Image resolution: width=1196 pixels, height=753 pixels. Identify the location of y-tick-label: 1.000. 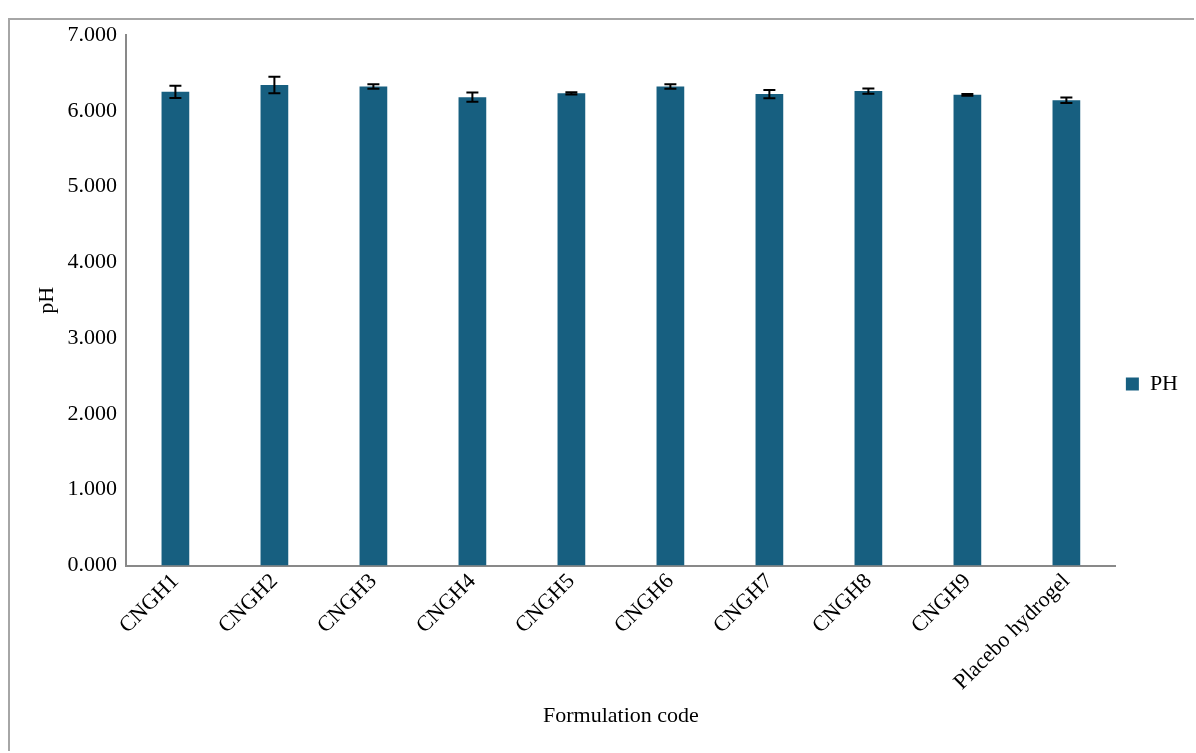
(92, 488).